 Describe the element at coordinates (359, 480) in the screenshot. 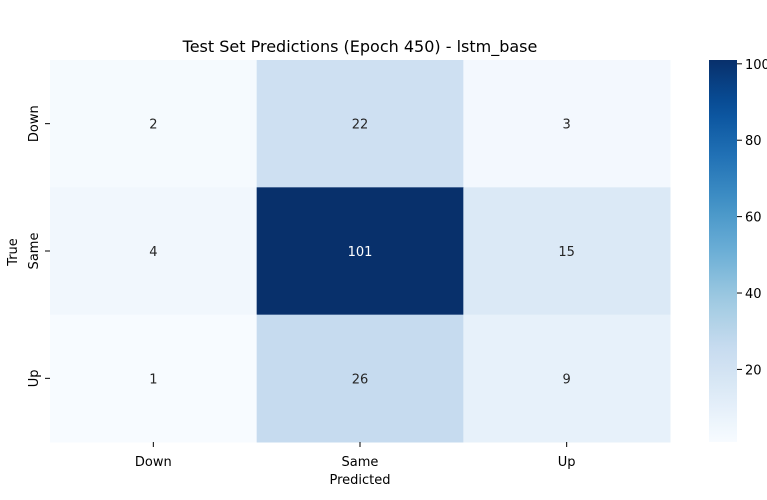

I see `x-axis-label: Predicted` at that location.